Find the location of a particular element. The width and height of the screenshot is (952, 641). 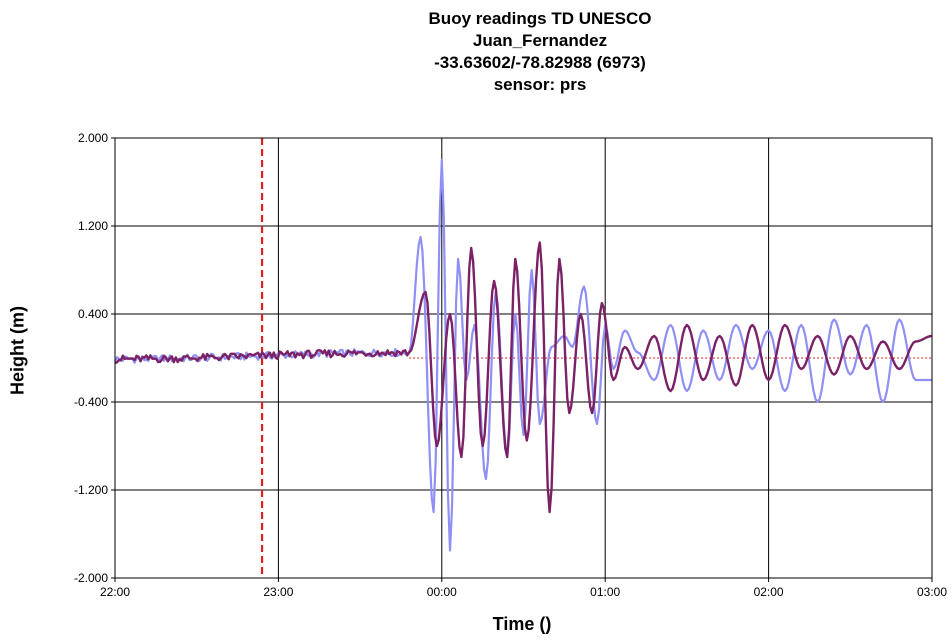

y-tick-label: -2.000 is located at coordinates (91, 578).